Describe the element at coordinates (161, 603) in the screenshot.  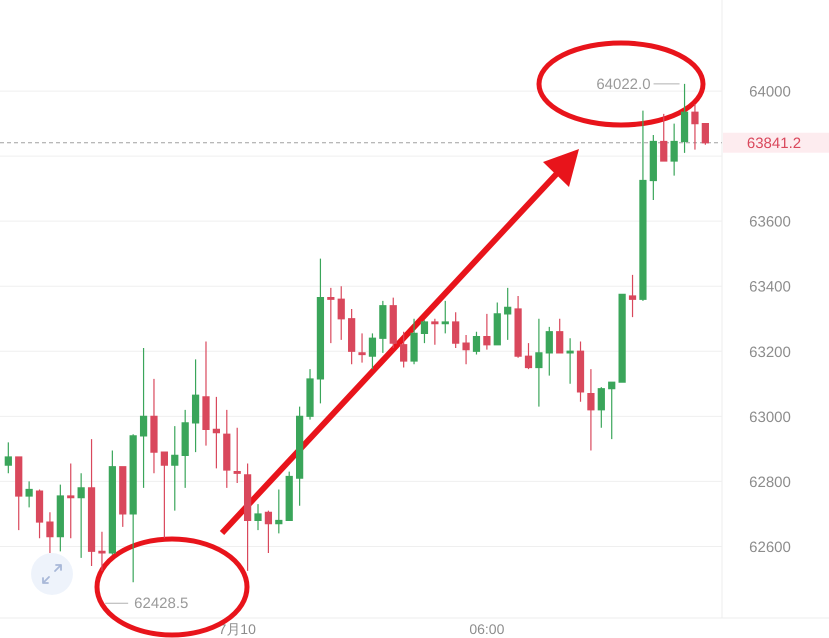
I see `annotation: 62428.5` at that location.